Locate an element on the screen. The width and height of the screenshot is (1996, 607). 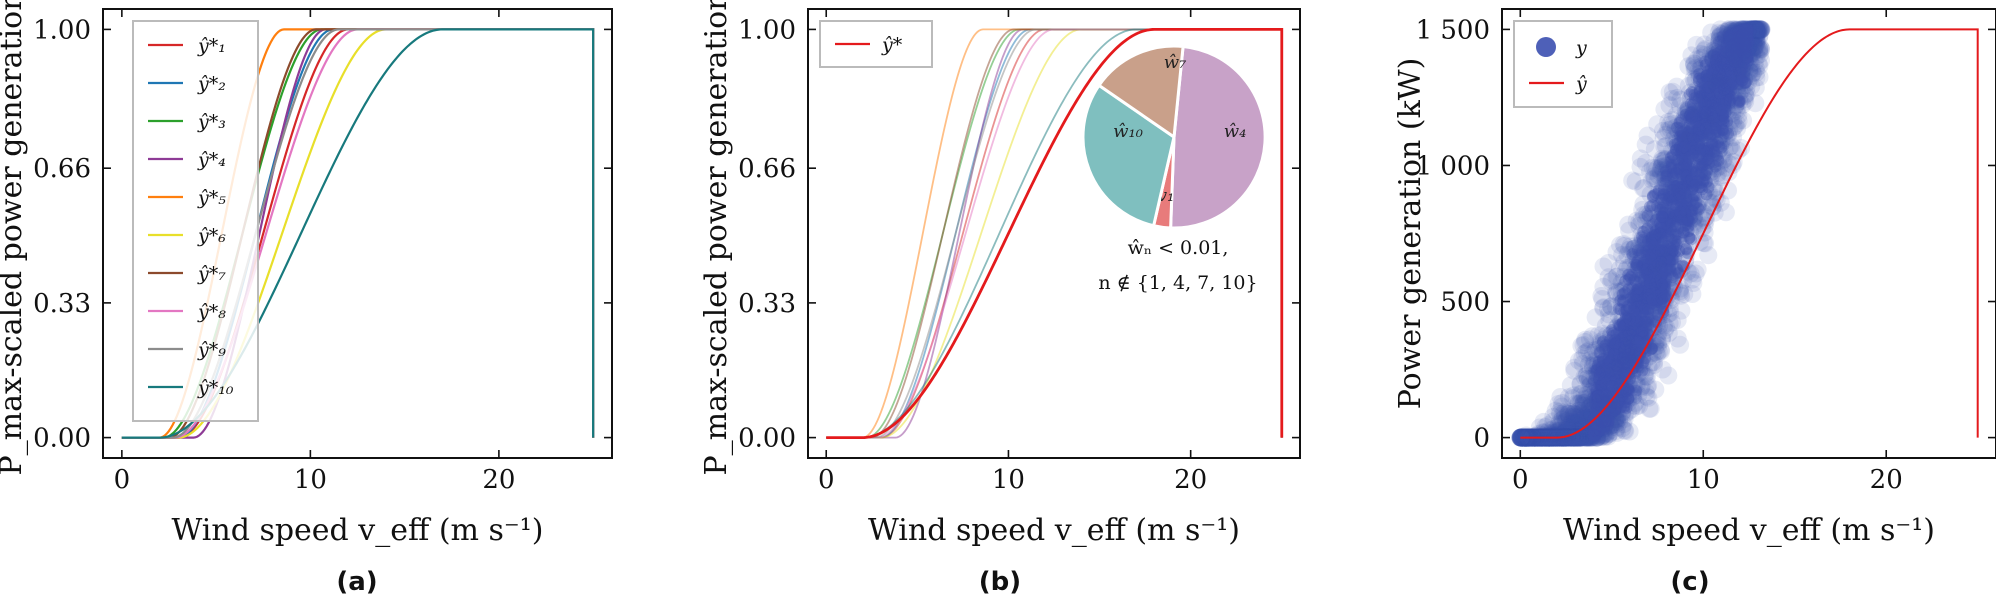
legend: yŷ is located at coordinates (1563, 64).